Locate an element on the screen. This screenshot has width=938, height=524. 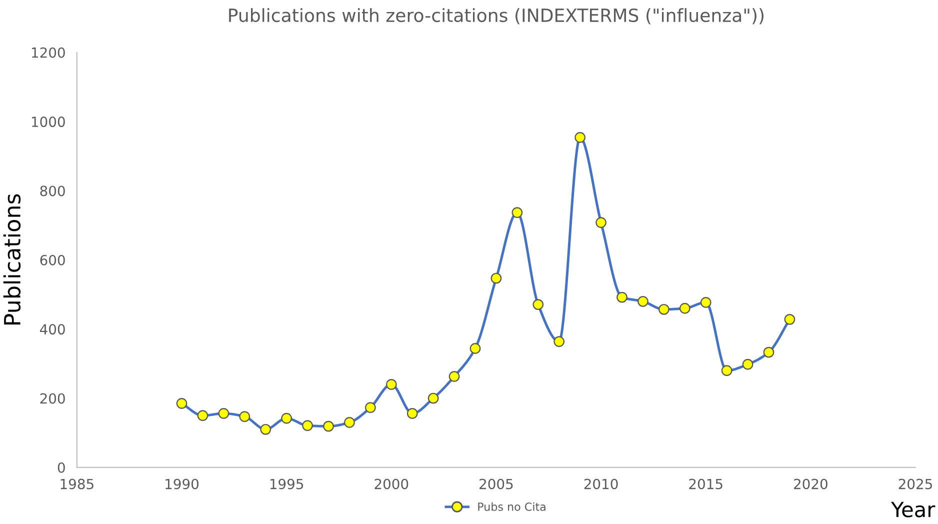
x-tick-label: 1990 is located at coordinates (182, 484).